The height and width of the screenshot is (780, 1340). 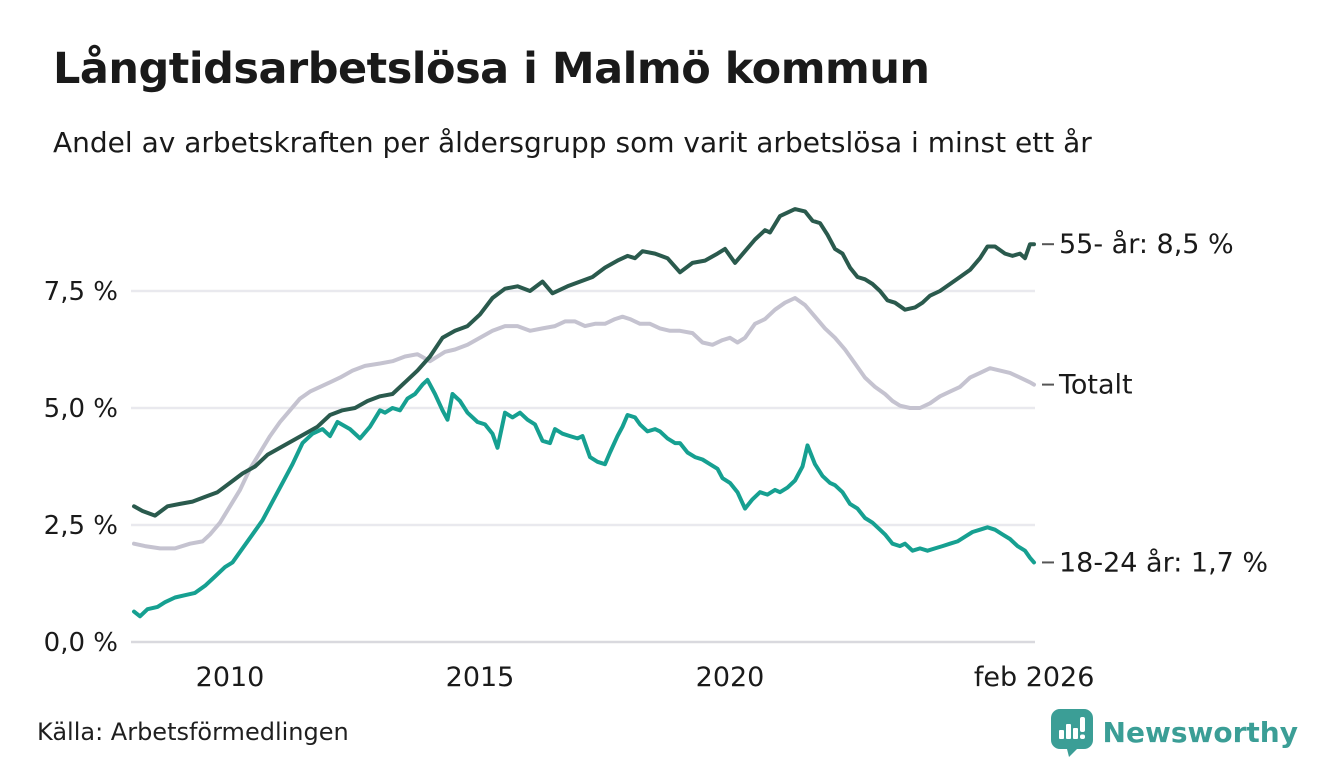 What do you see at coordinates (81, 292) in the screenshot?
I see `y-tick-label: 7,5 %` at bounding box center [81, 292].